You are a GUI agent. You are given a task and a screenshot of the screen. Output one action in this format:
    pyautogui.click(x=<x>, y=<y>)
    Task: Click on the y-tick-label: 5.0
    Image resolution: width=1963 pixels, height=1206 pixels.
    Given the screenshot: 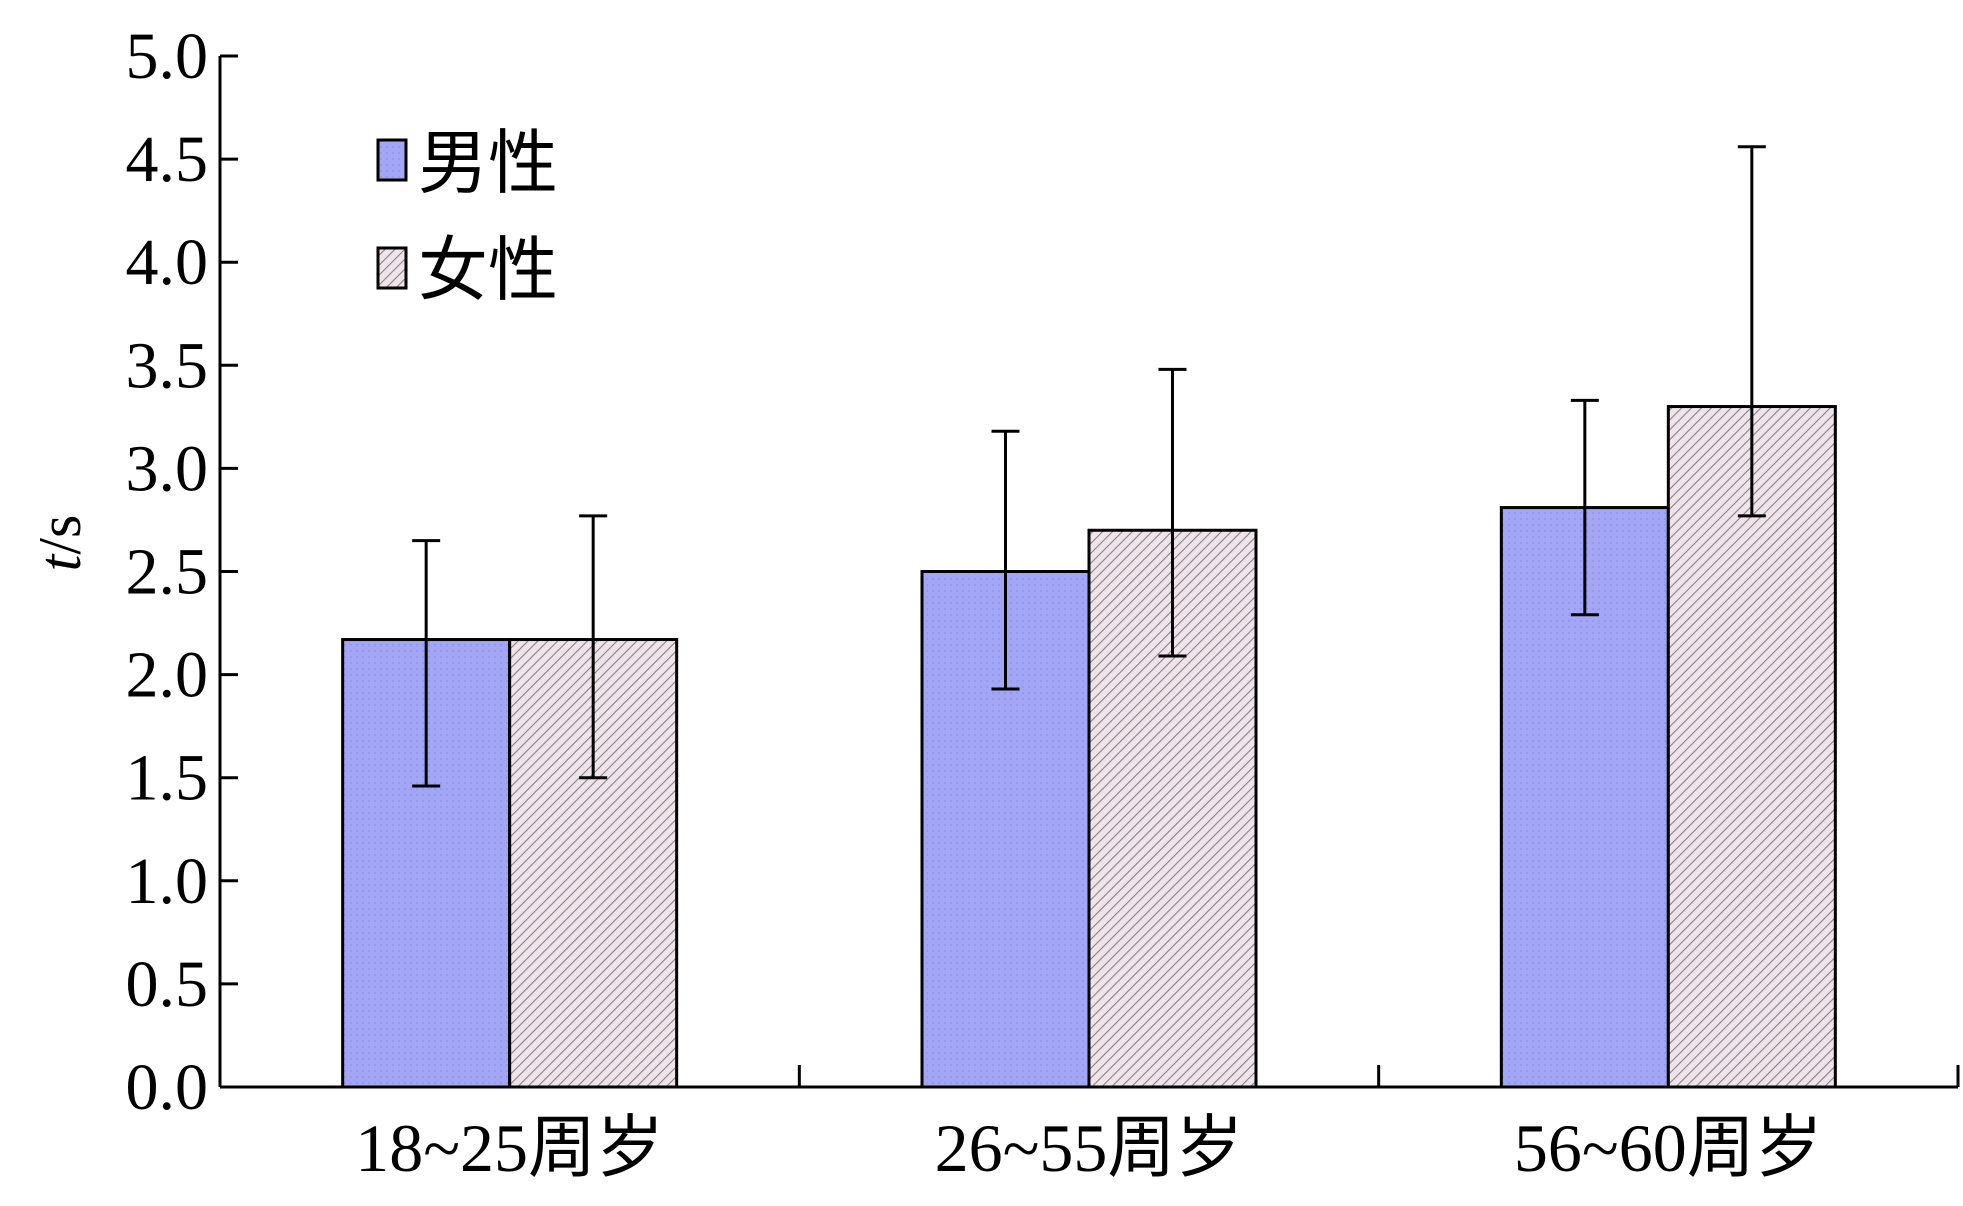 What is the action you would take?
    pyautogui.click(x=167, y=56)
    